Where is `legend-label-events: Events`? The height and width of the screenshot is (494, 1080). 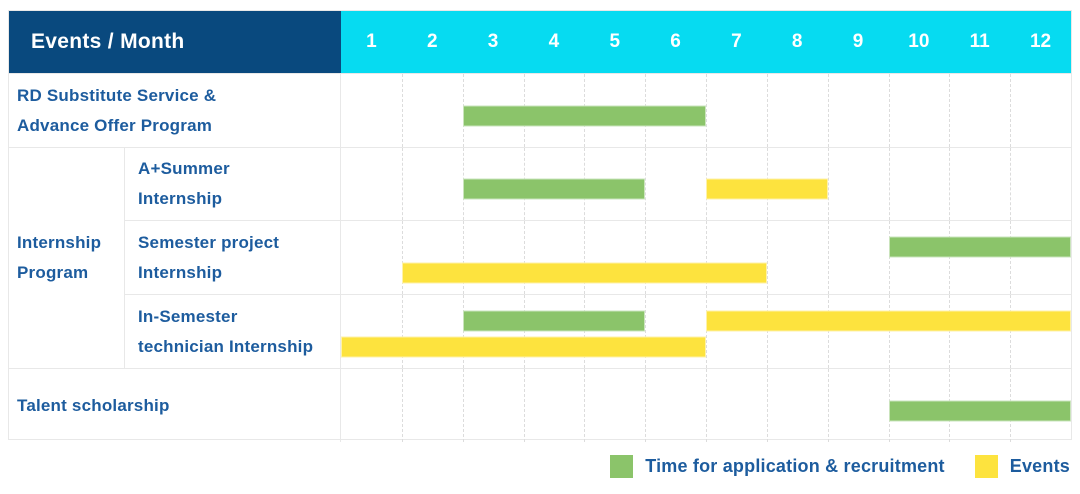 legend-label-events: Events is located at coordinates (1039, 466).